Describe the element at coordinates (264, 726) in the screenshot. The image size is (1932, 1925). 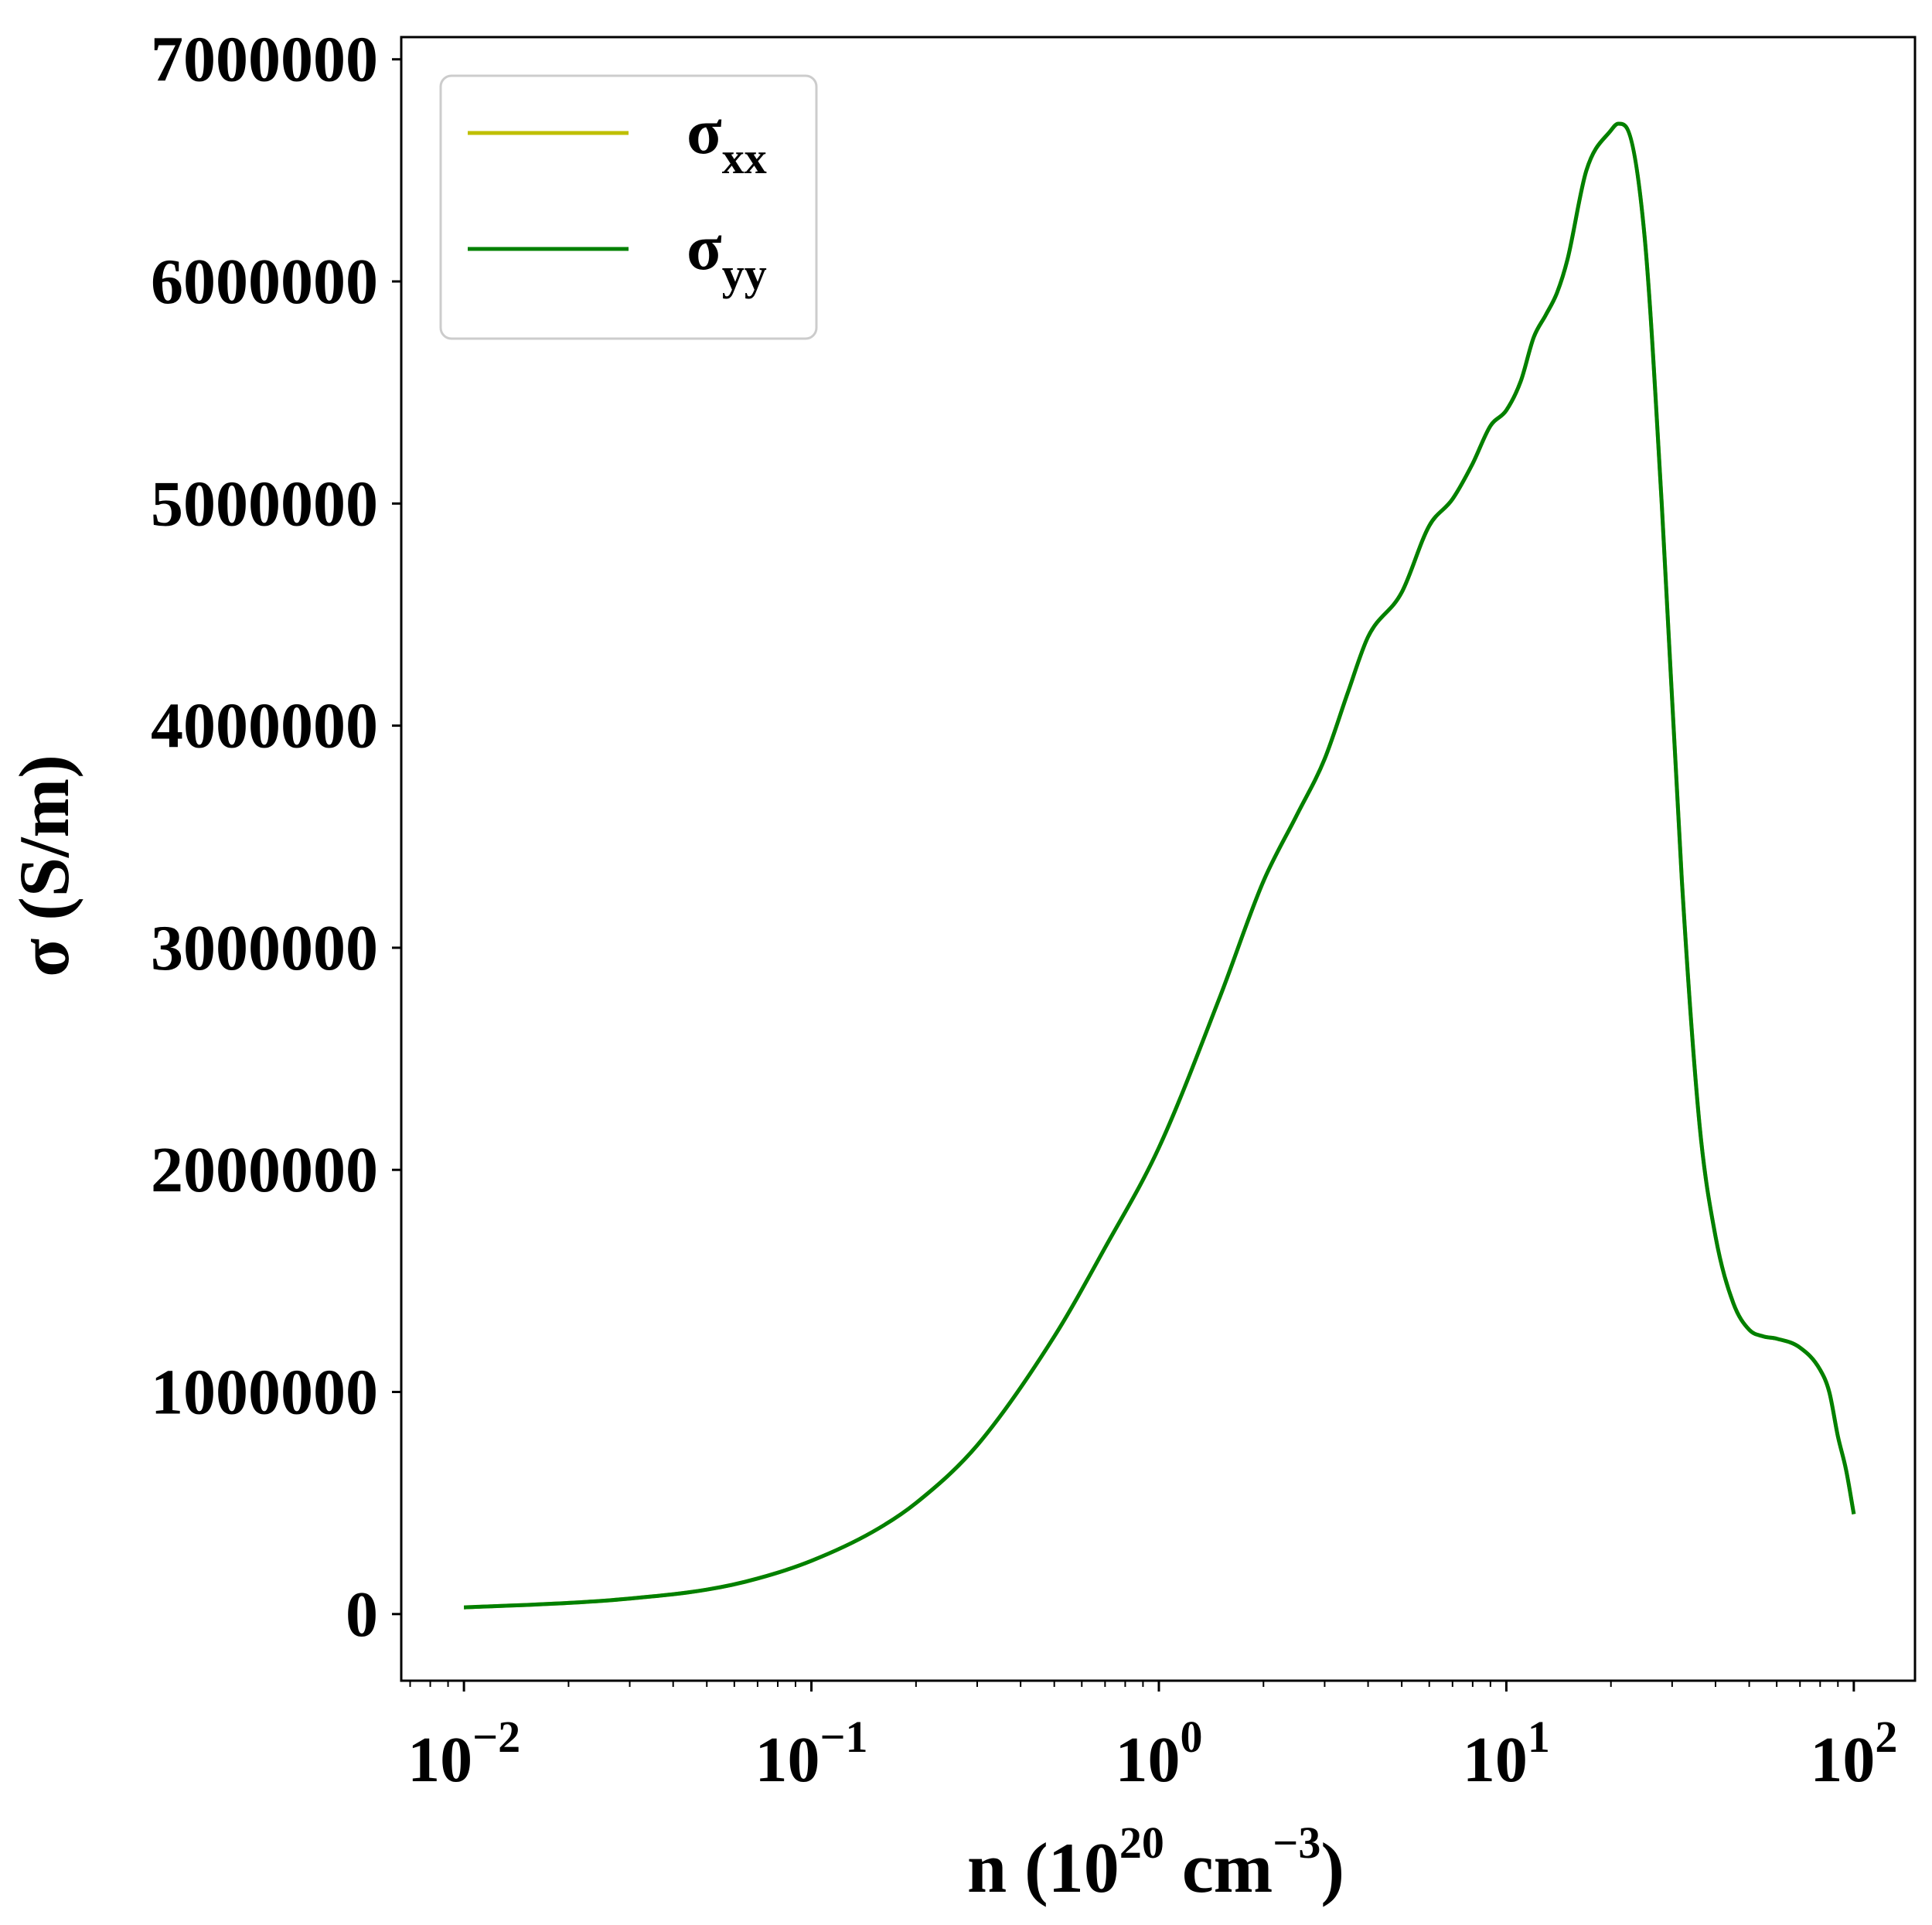
I see `y-tick-label: 4000000` at that location.